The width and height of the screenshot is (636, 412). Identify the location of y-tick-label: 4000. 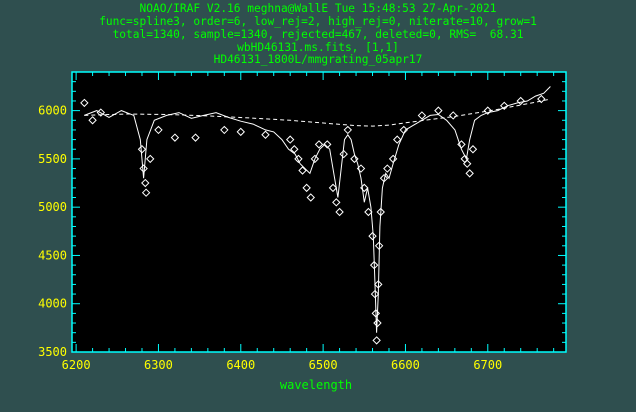
(52, 304).